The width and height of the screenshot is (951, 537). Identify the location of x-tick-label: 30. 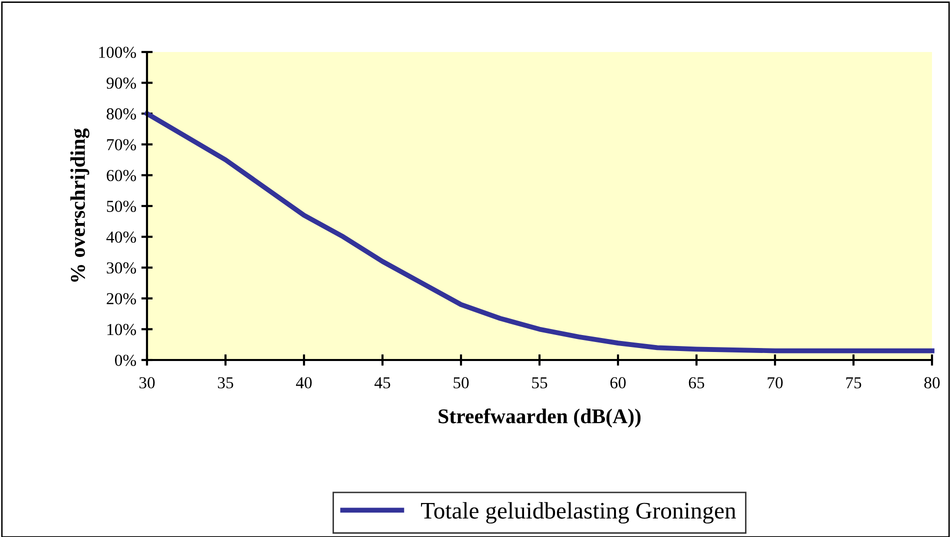
(147, 382).